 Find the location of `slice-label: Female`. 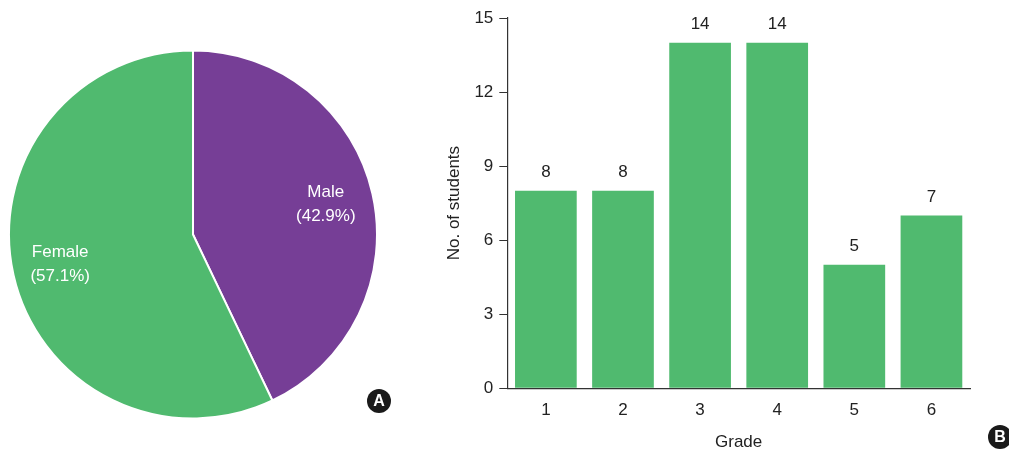

slice-label: Female is located at coordinates (60, 252).